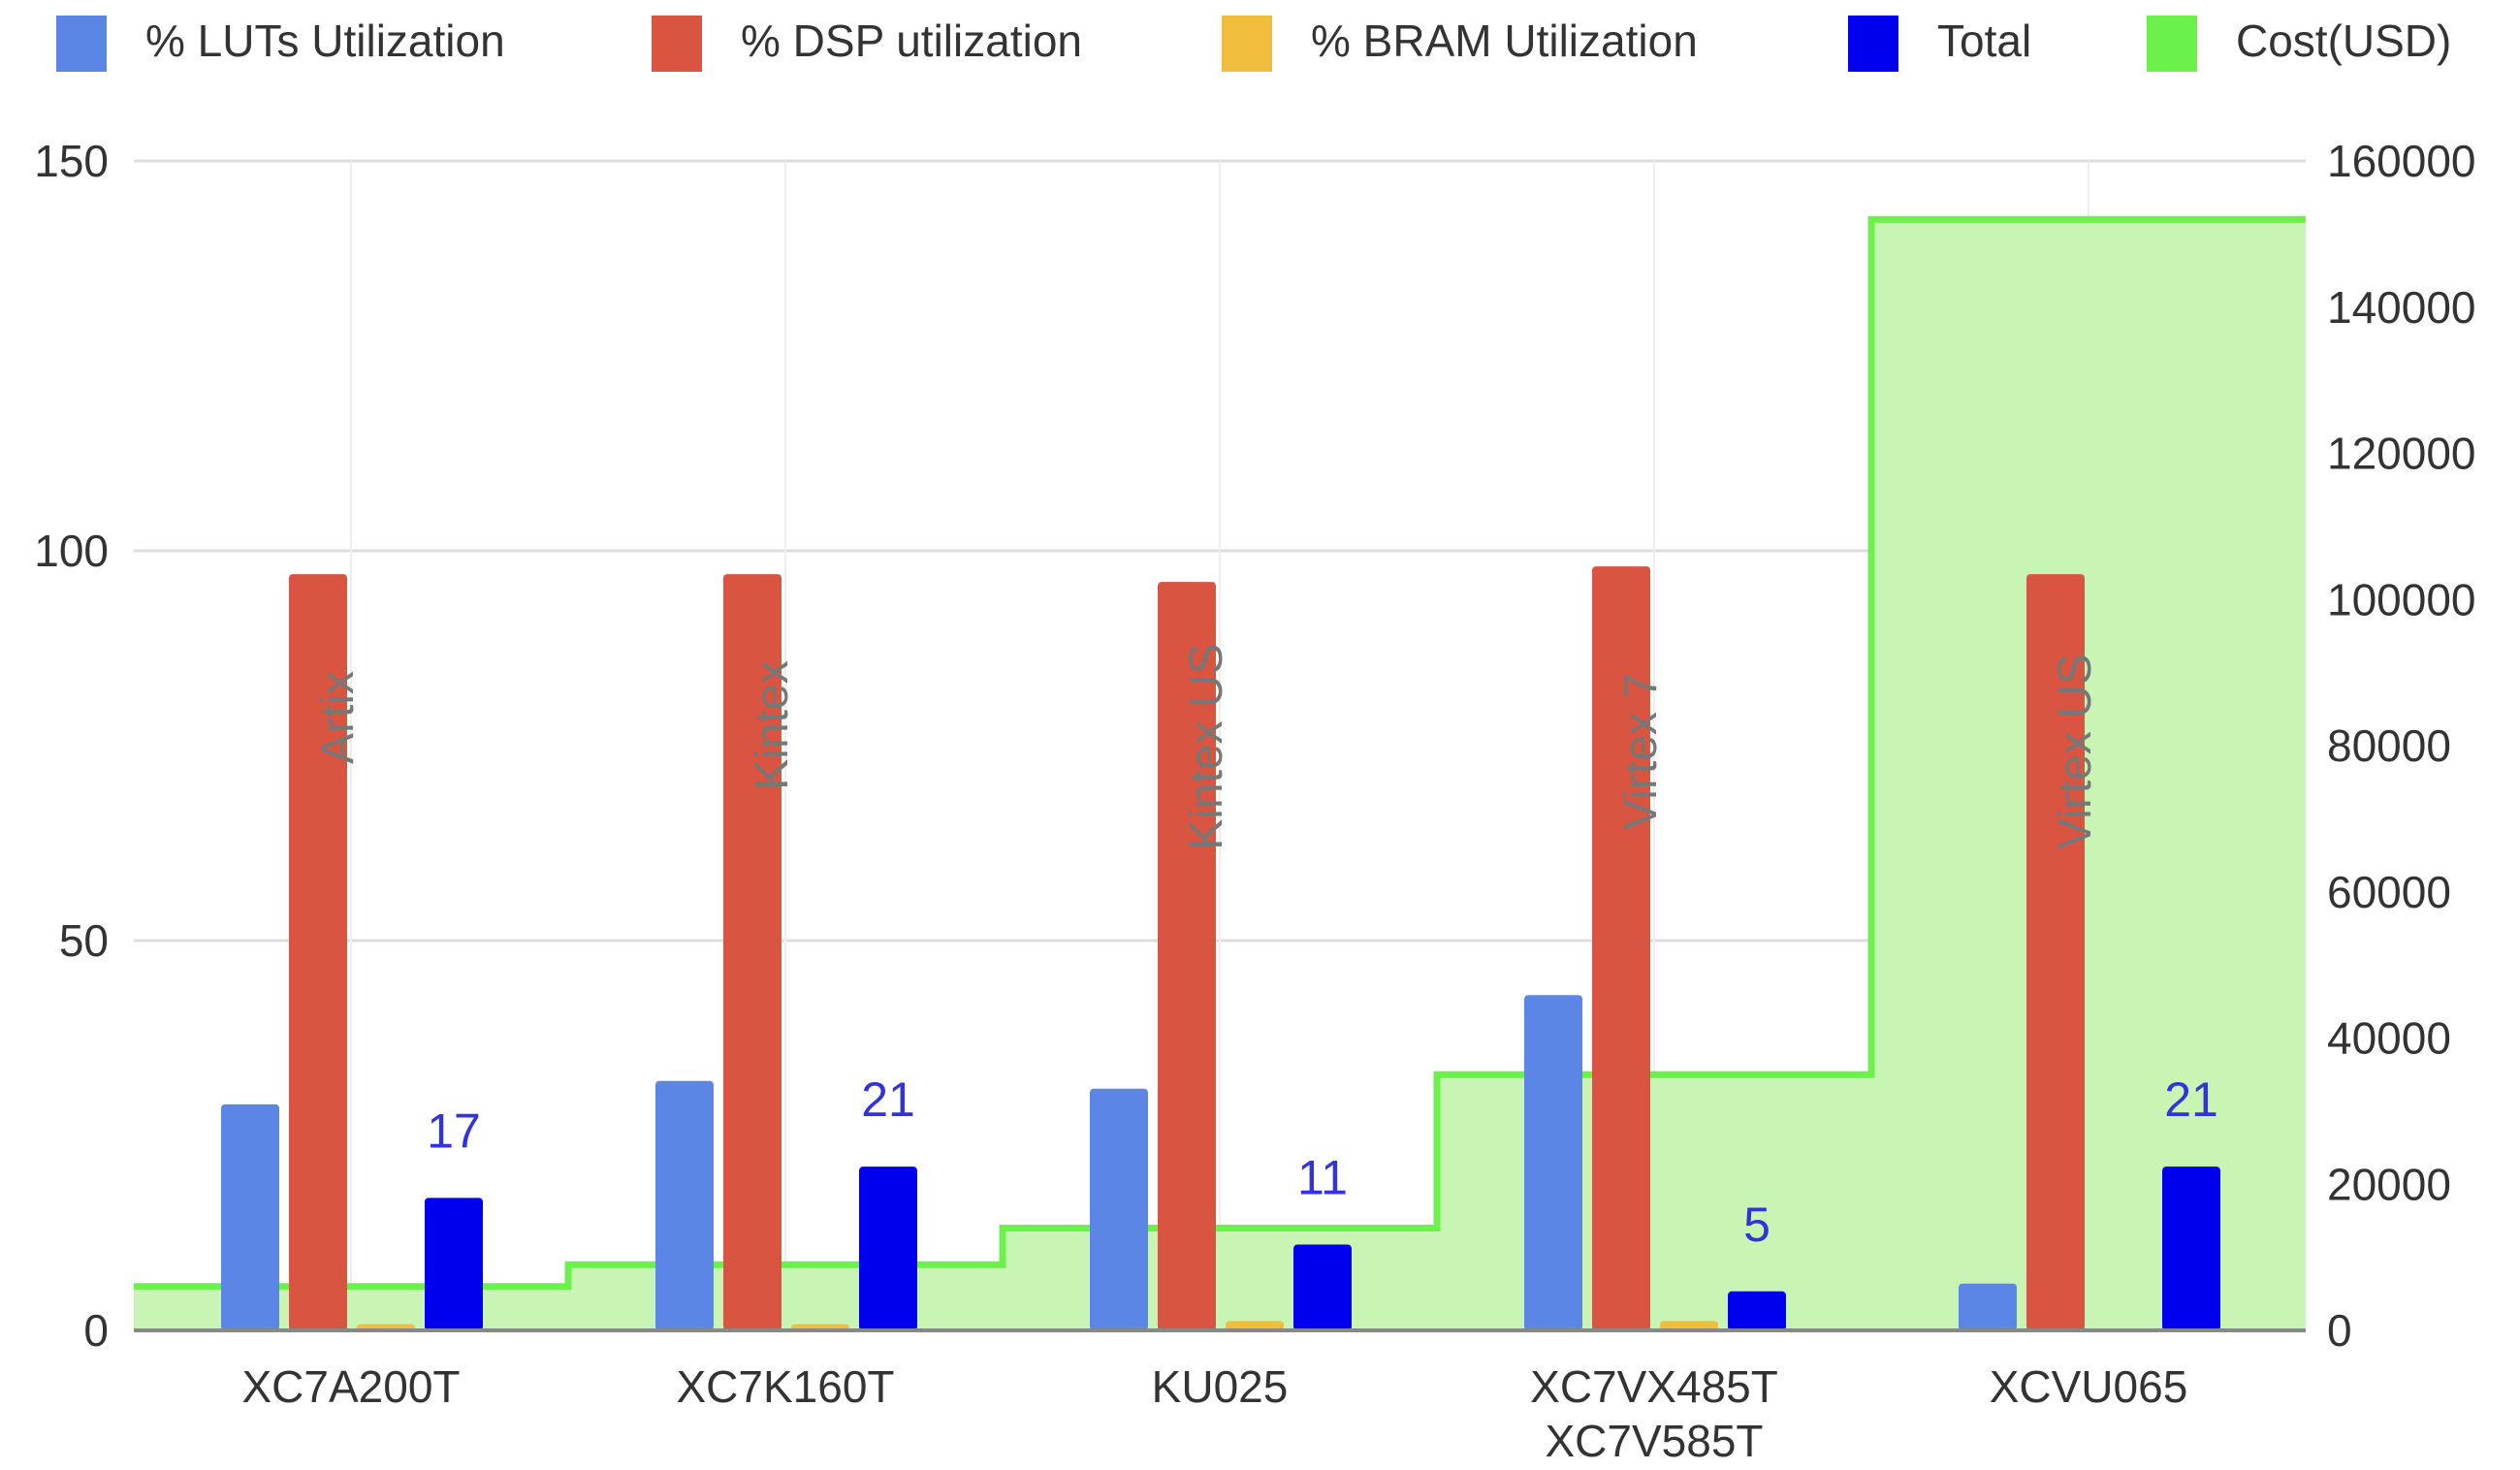 The width and height of the screenshot is (2520, 1470). I want to click on left-tick-label: 50, so click(84, 940).